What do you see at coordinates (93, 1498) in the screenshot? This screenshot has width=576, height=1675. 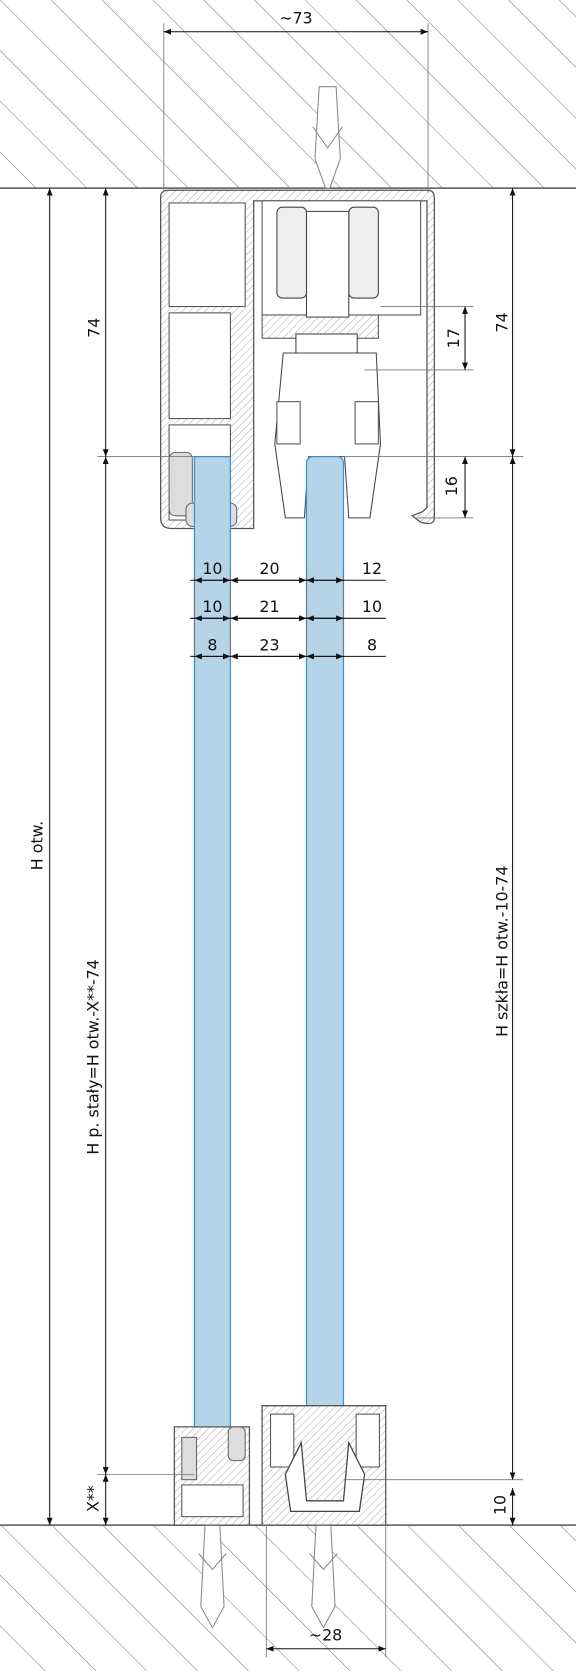 I see `dim-label: X**` at bounding box center [93, 1498].